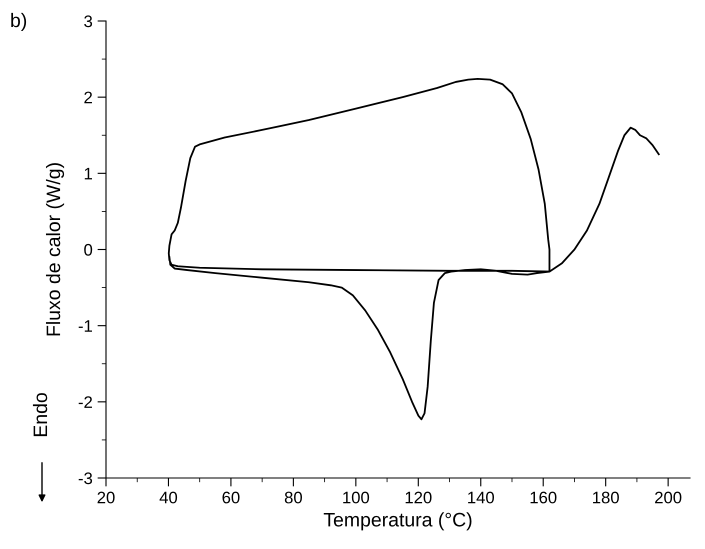  Describe the element at coordinates (88, 174) in the screenshot. I see `y-tick-label: 1` at that location.